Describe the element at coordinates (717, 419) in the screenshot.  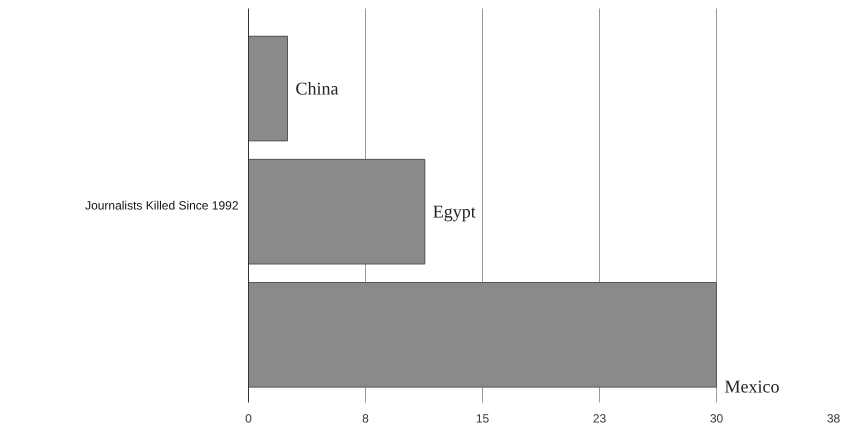
I see `x-tick-label: 30` at that location.